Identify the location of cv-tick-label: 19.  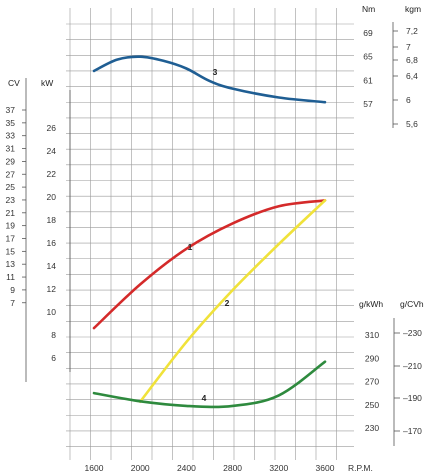
(11, 226).